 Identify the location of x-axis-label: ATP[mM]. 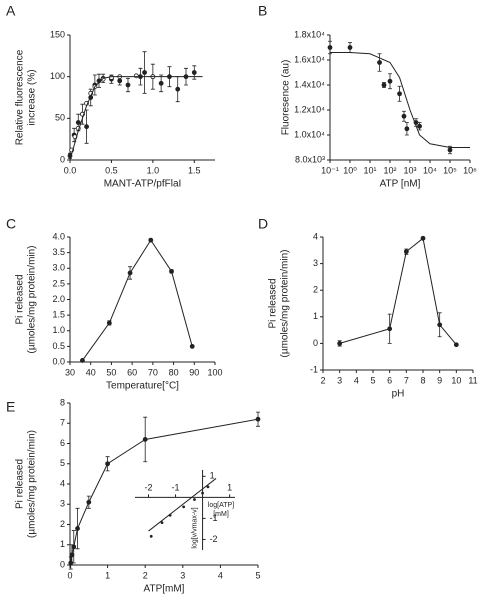
(164, 589).